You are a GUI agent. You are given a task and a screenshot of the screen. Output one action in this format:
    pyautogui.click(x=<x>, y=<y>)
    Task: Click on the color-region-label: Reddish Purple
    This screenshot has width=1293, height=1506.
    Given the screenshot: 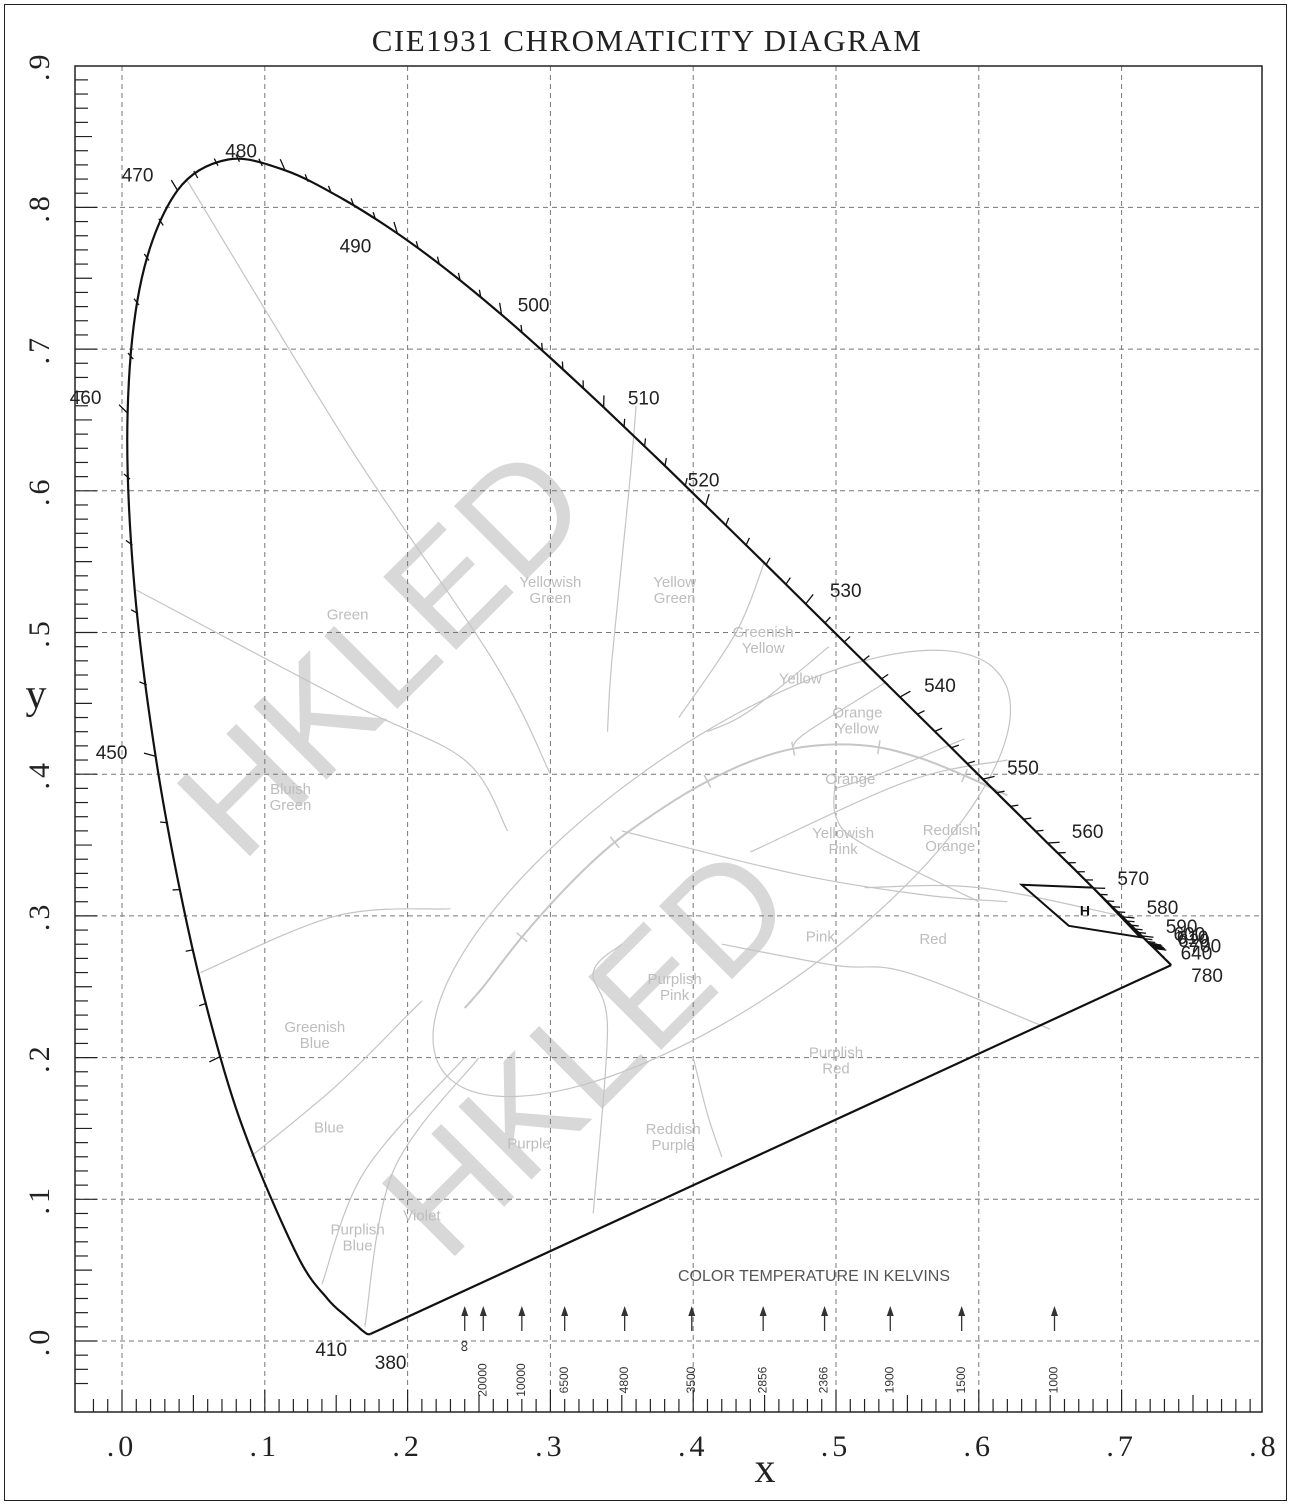 What is the action you would take?
    pyautogui.click(x=673, y=1137)
    